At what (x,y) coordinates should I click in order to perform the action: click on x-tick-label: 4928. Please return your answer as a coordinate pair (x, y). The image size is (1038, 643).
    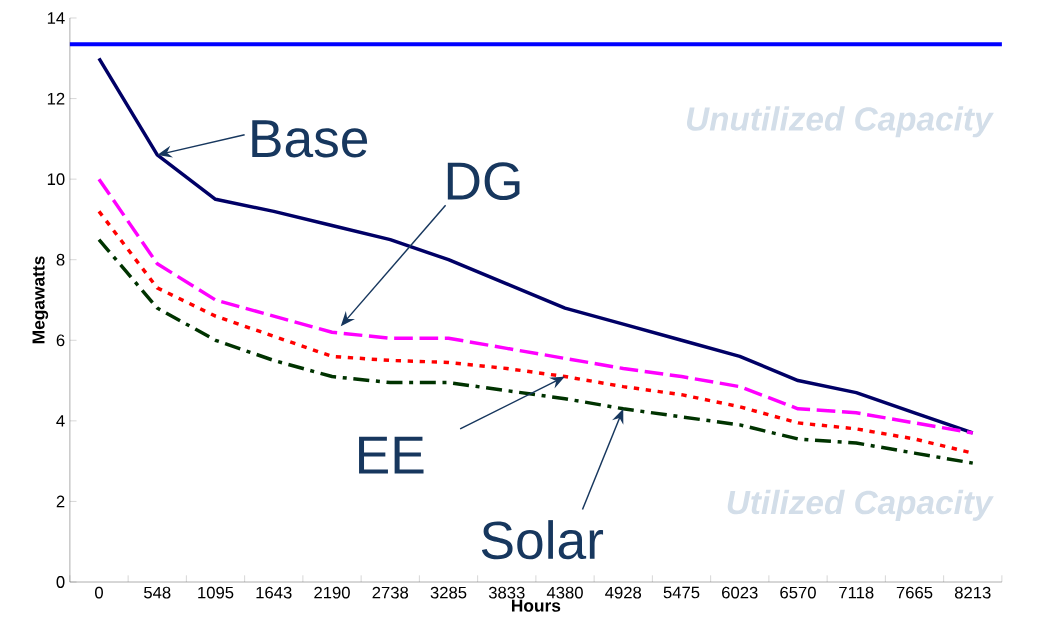
    Looking at the image, I should click on (623, 592).